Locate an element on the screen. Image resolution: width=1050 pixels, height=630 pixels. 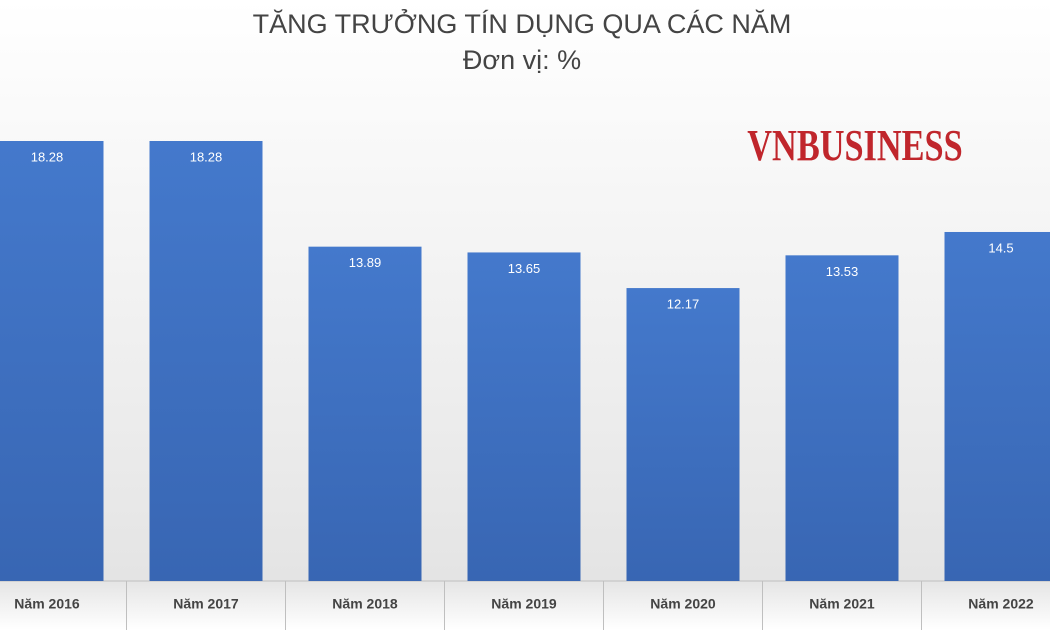
x-tick-label: Năm 2019 is located at coordinates (524, 604).